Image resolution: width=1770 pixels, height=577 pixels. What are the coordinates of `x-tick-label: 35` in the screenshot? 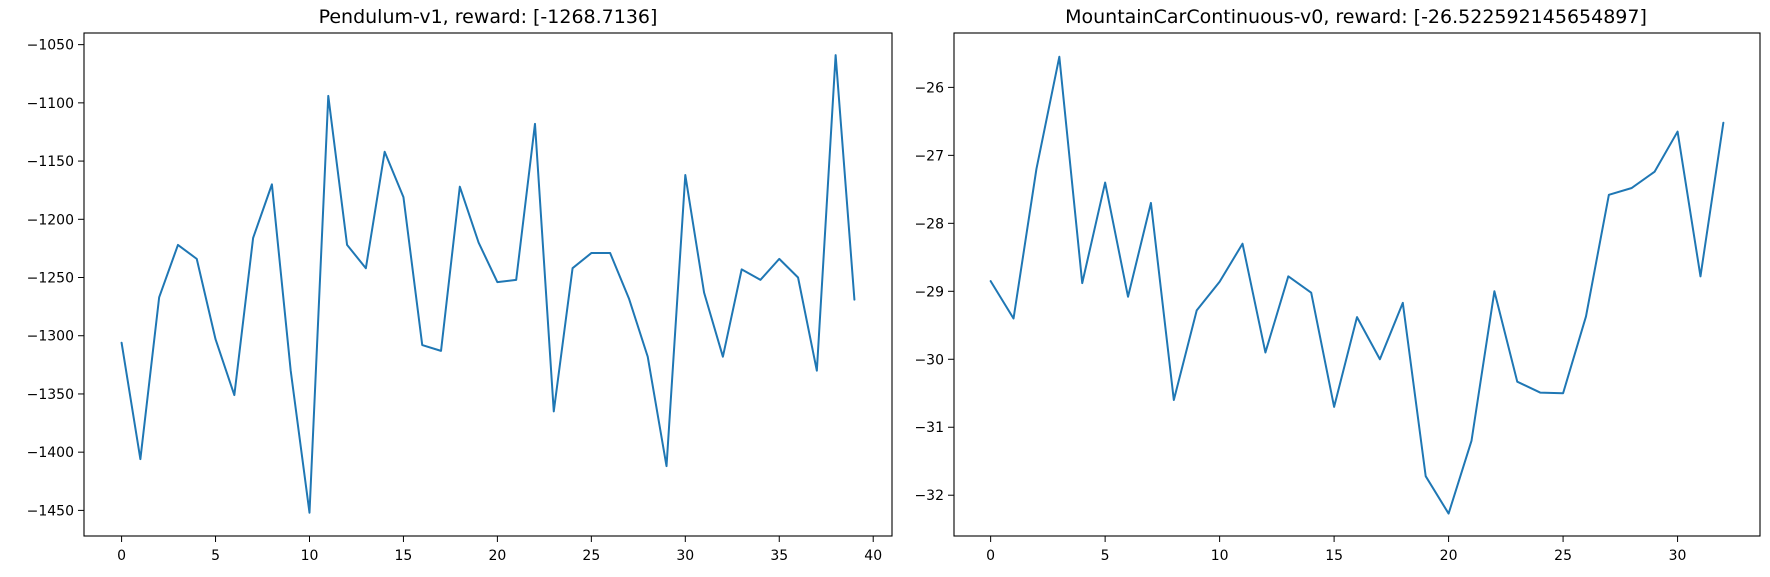 It's located at (779, 556).